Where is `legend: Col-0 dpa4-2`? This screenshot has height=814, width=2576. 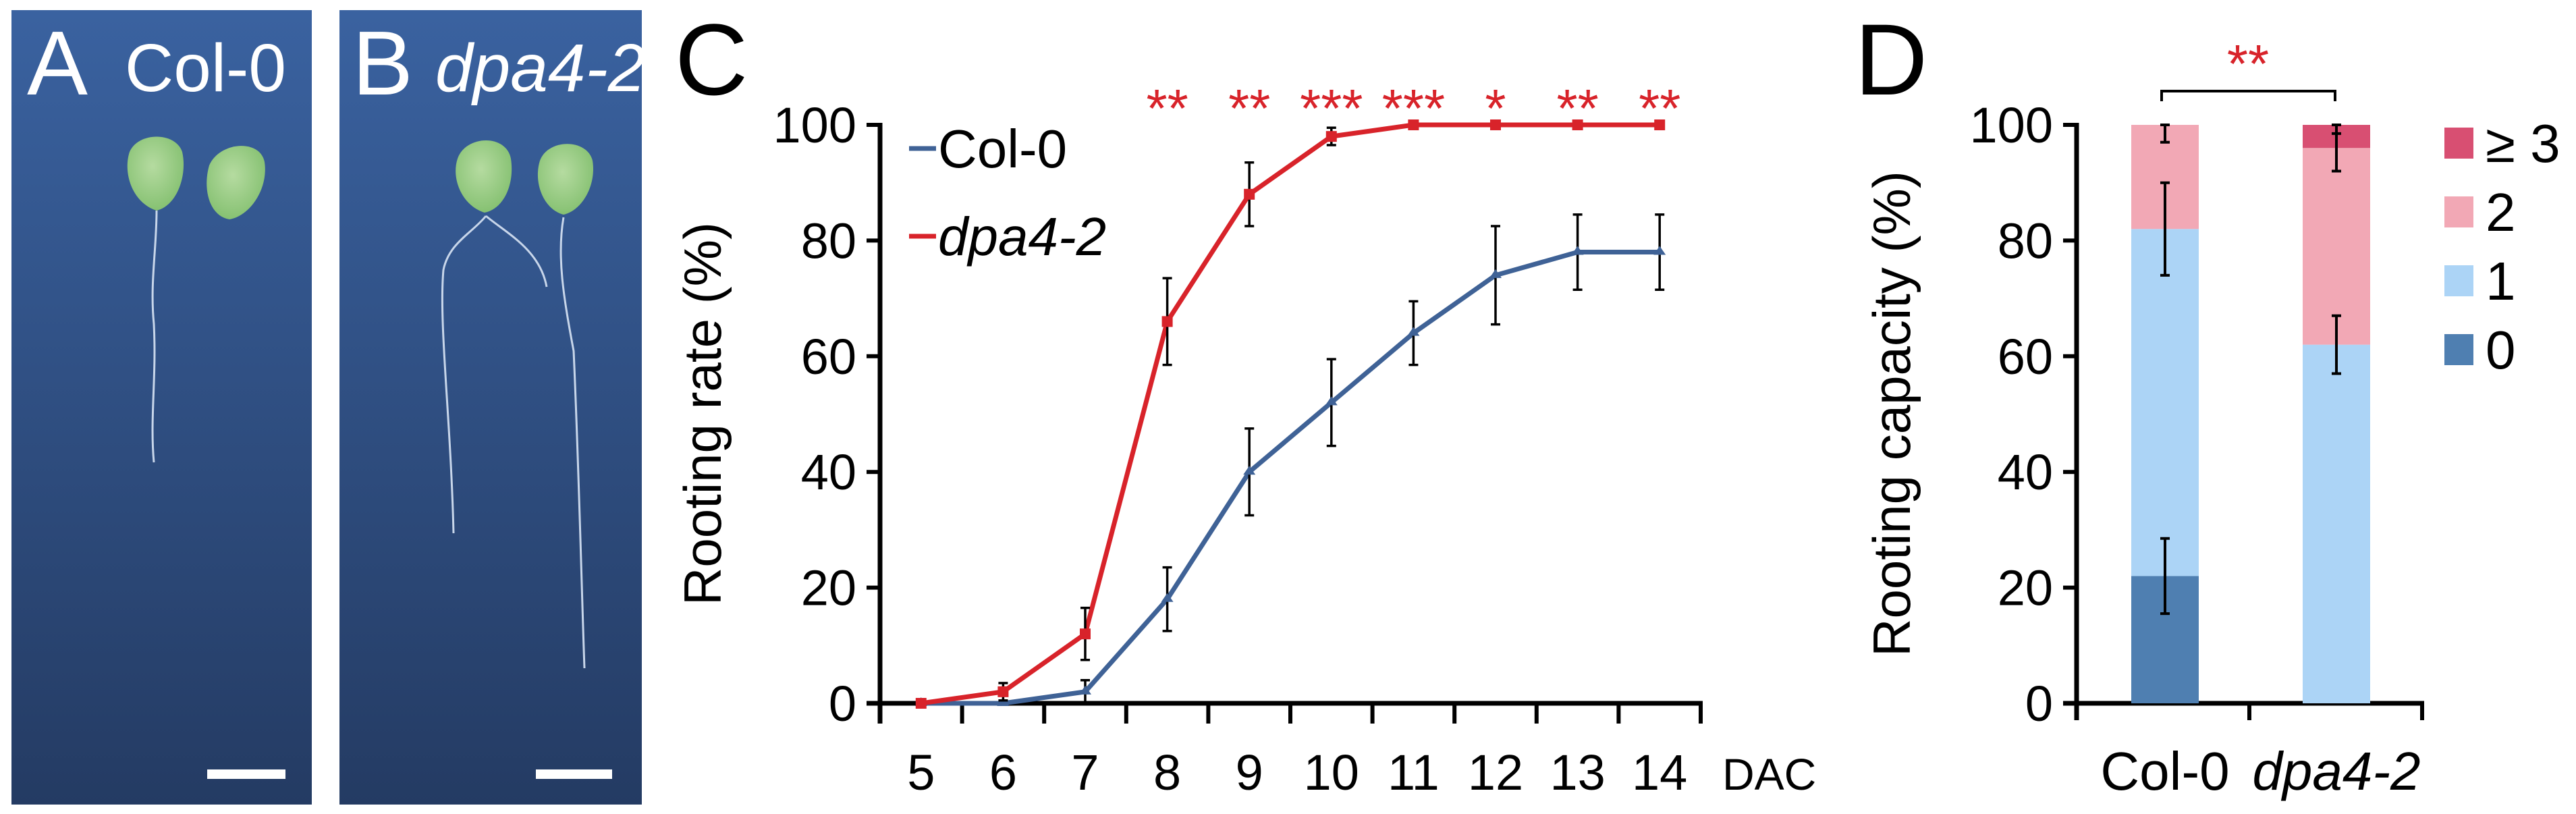
legend: Col-0 dpa4-2 is located at coordinates (1007, 193).